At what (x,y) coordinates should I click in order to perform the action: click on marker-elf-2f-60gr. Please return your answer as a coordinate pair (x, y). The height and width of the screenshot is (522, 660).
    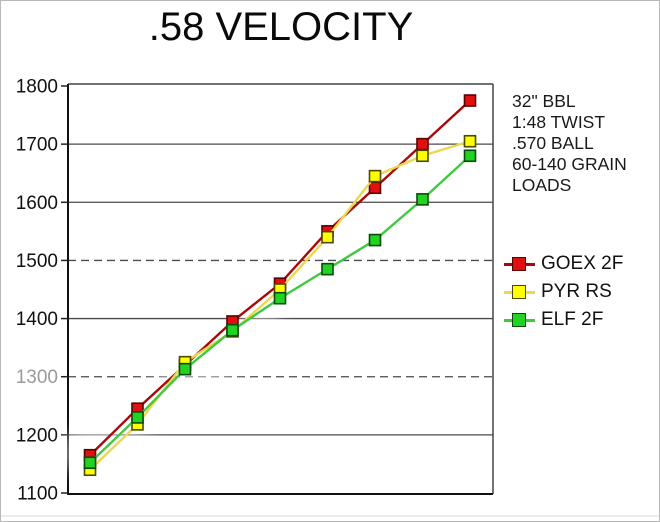
    Looking at the image, I should click on (90, 463).